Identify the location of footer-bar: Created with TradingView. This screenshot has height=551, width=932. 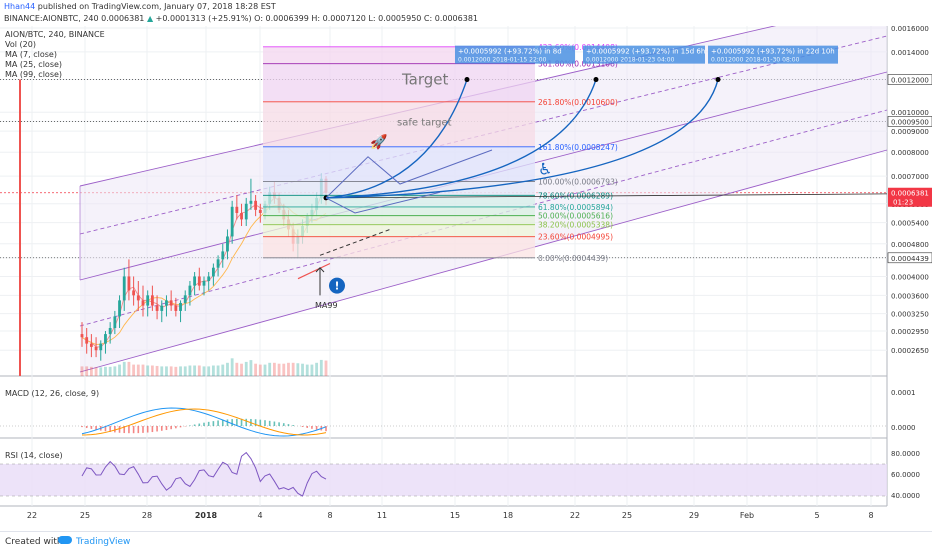
(466, 541).